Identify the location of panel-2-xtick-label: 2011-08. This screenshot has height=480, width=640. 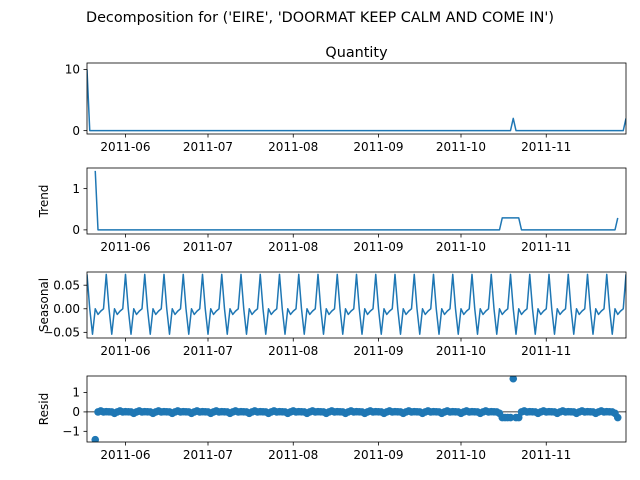
(293, 247).